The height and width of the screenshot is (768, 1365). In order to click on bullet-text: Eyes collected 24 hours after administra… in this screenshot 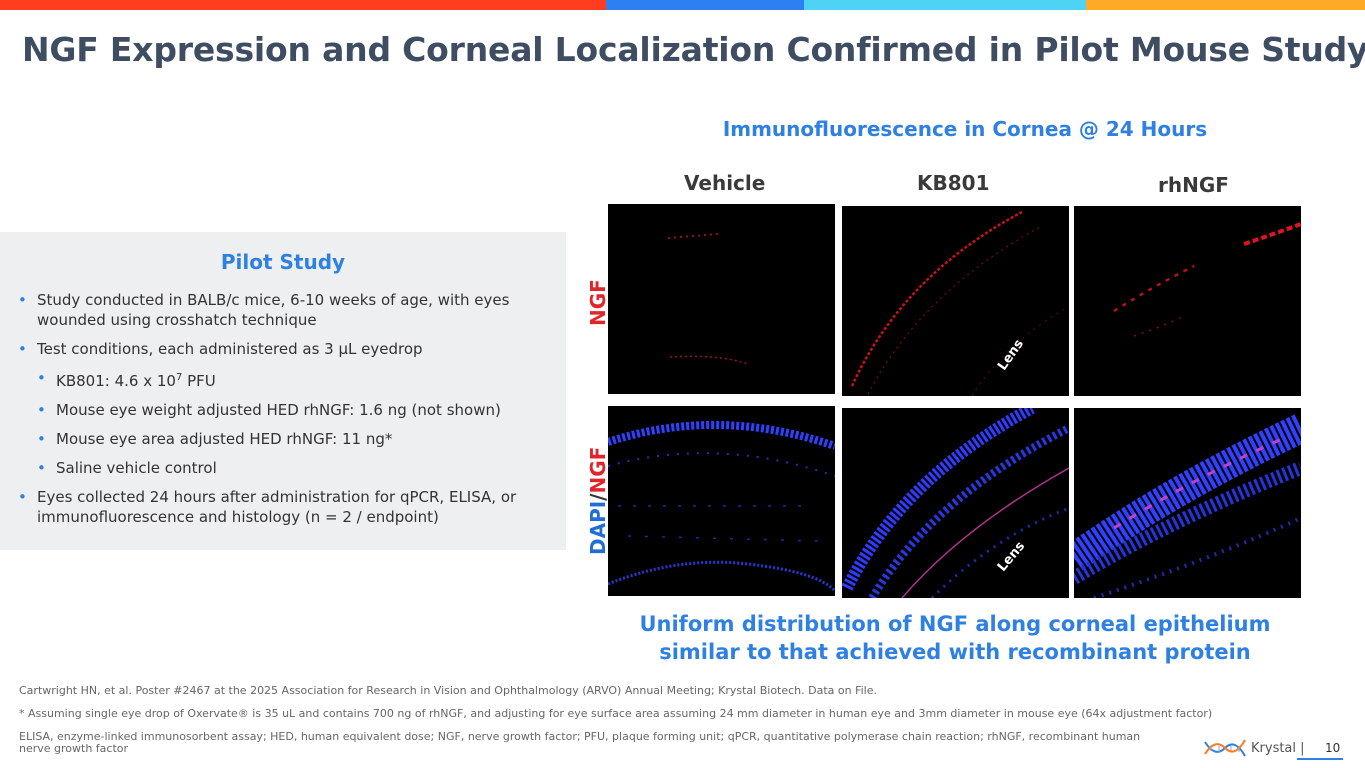, I will do `click(277, 507)`.